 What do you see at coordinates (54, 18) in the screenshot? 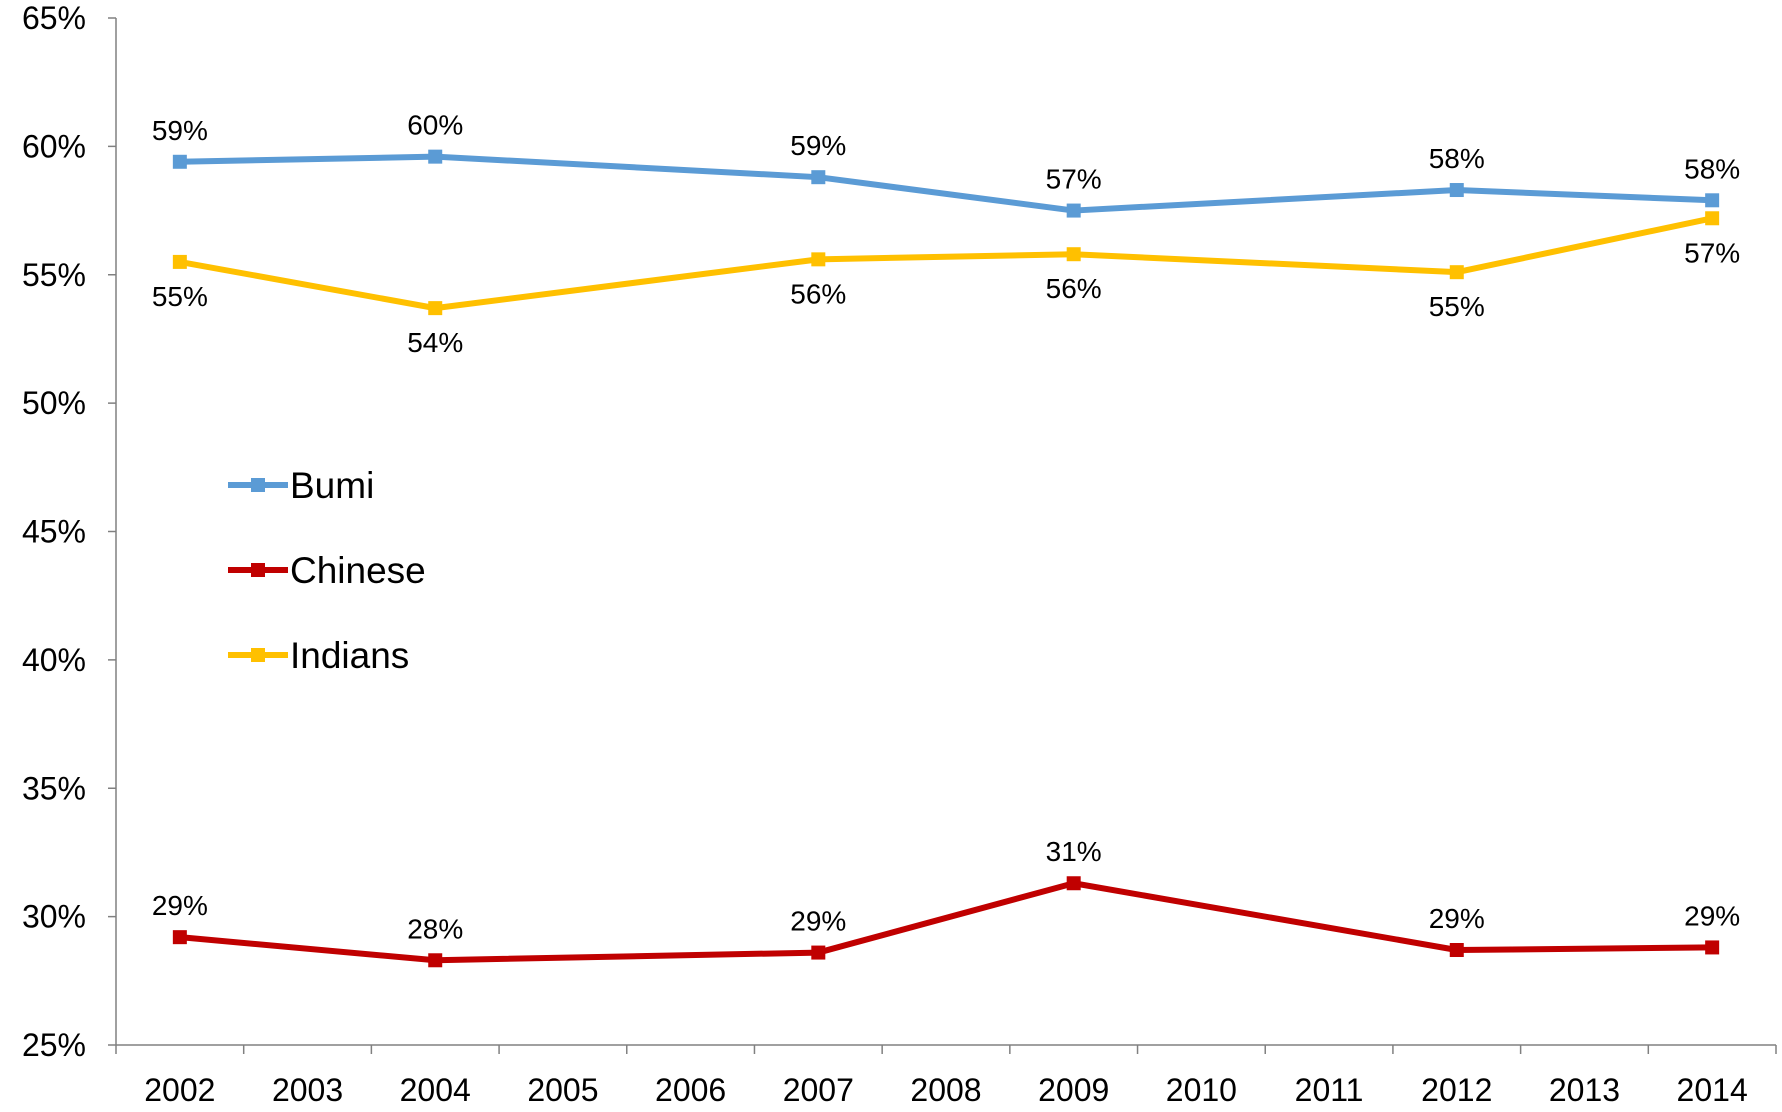
I see `y-tick-label: 65%` at bounding box center [54, 18].